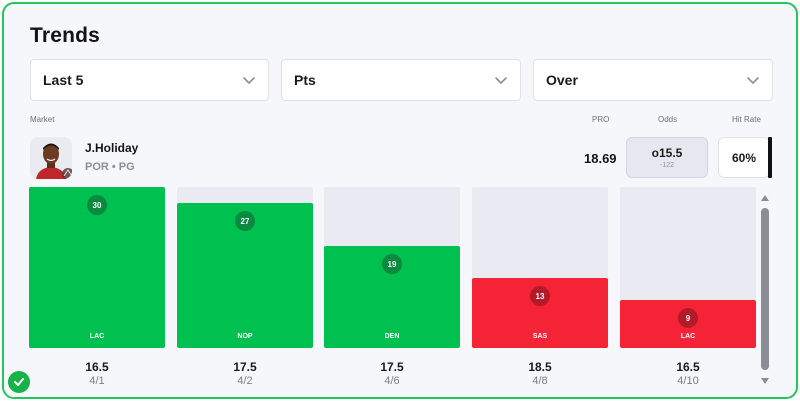 The width and height of the screenshot is (800, 401). Describe the element at coordinates (765, 198) in the screenshot. I see `scroll-up-arrow-icon` at that location.